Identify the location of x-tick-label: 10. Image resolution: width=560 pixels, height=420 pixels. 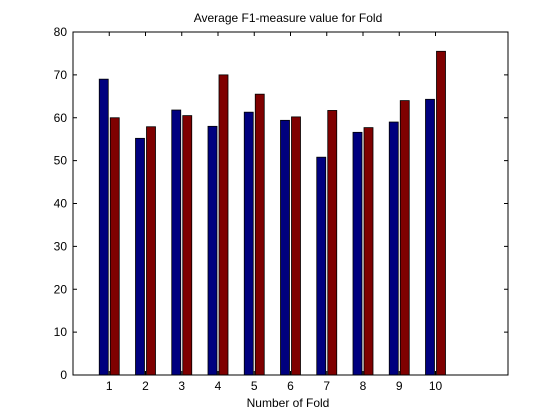
(436, 386).